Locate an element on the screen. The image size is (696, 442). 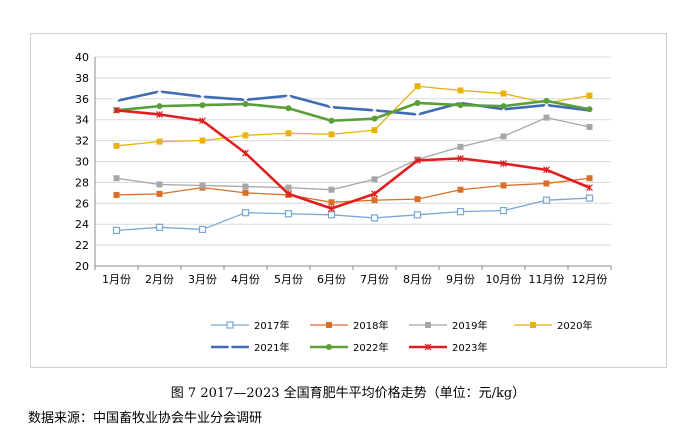
y-tick-label: 30 is located at coordinates (82, 162).